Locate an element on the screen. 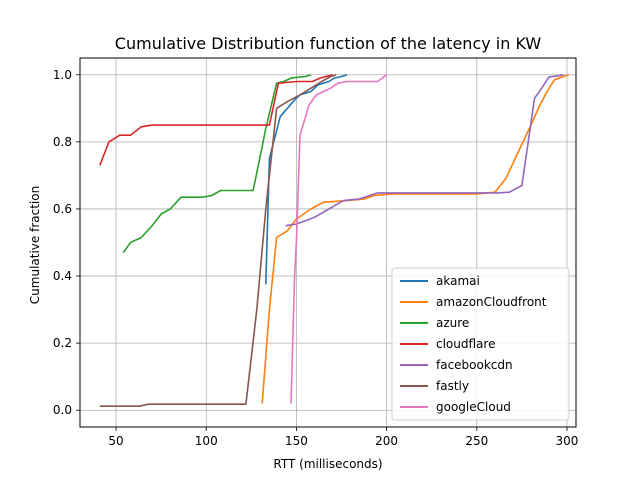 This screenshot has height=480, width=640. series-line-googleCloud is located at coordinates (339, 239).